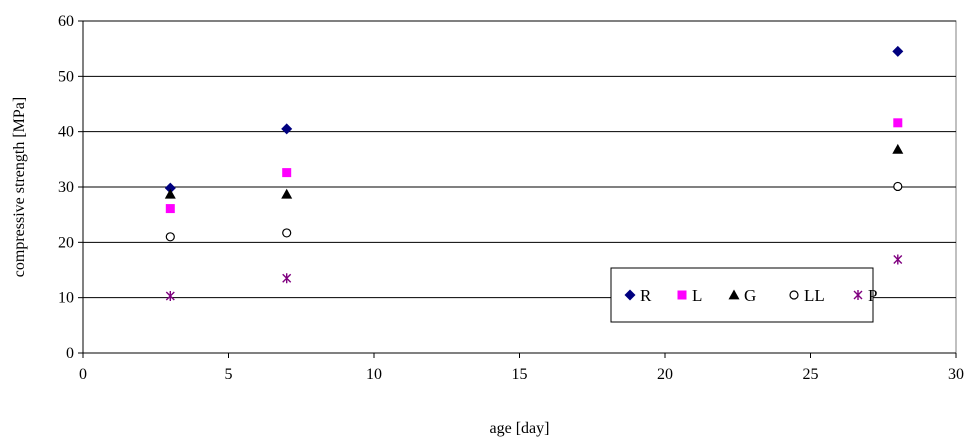 The height and width of the screenshot is (438, 964). I want to click on x-tick-label-15: 15, so click(520, 374).